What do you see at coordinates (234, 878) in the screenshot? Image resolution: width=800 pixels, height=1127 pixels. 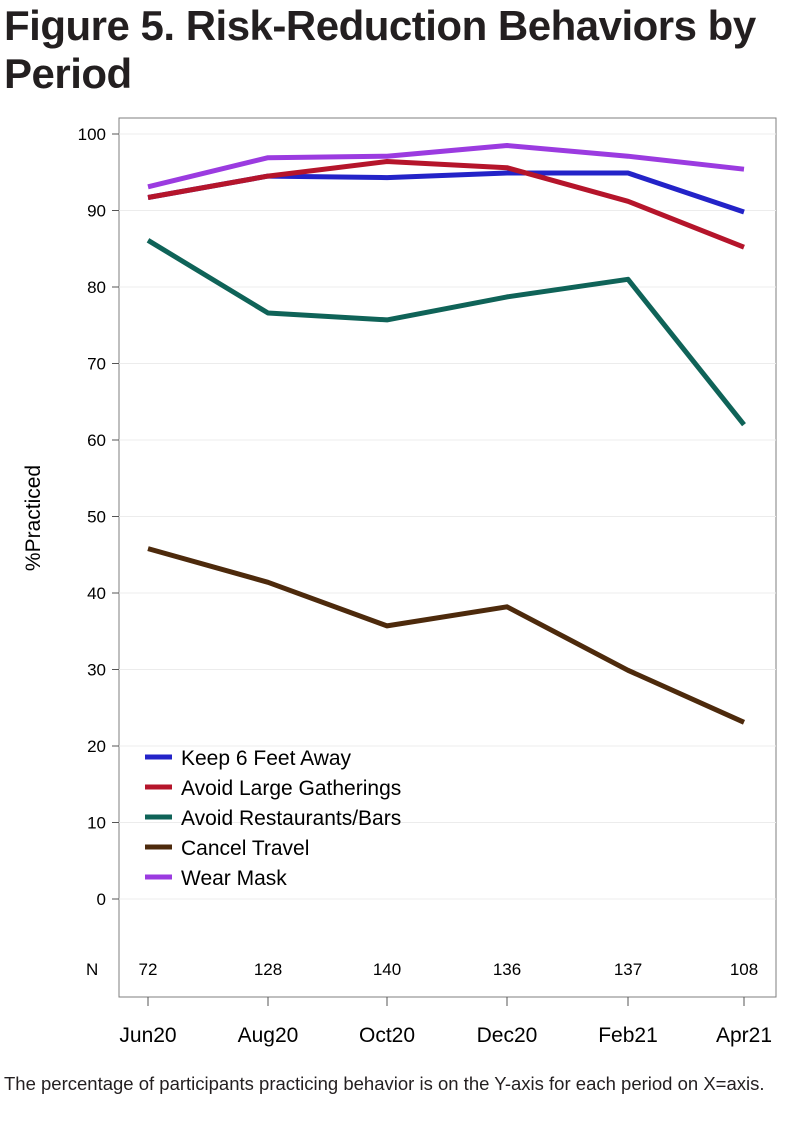 I see `legend-label: Wear Mask` at bounding box center [234, 878].